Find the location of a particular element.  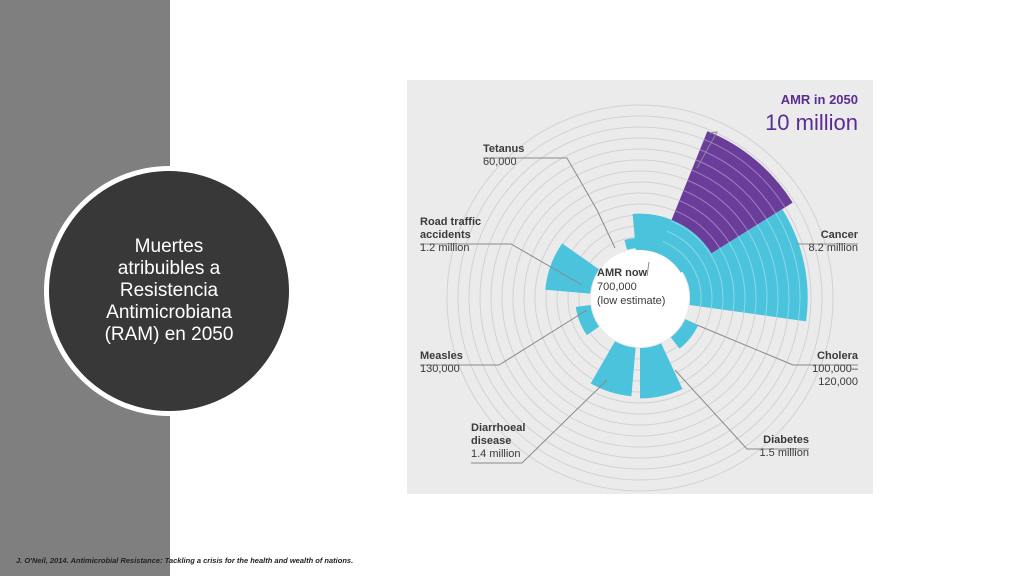

sector-diarrhoeal-disease is located at coordinates (613, 369).